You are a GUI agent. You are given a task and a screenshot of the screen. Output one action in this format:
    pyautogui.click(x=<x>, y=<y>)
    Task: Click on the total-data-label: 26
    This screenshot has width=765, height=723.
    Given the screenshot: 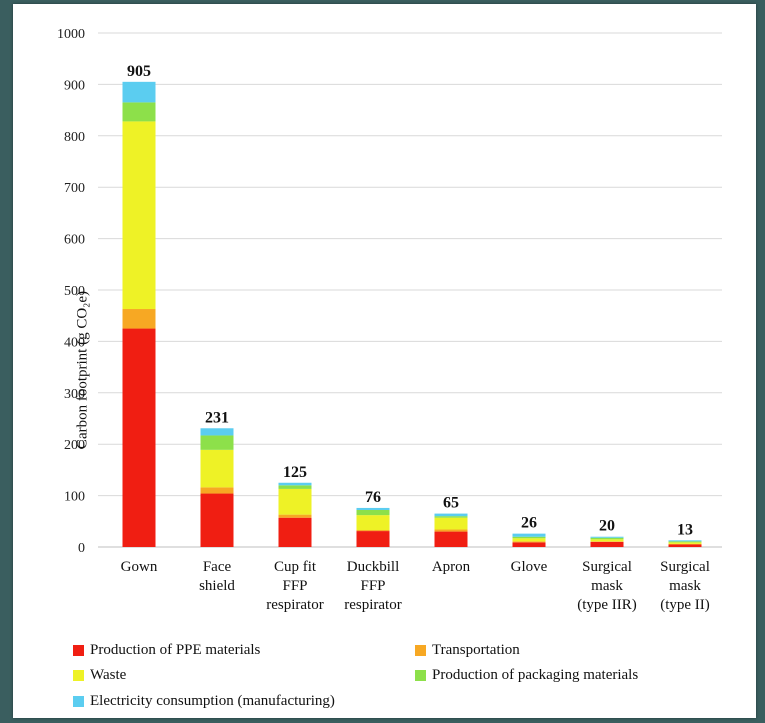 What is the action you would take?
    pyautogui.click(x=529, y=523)
    